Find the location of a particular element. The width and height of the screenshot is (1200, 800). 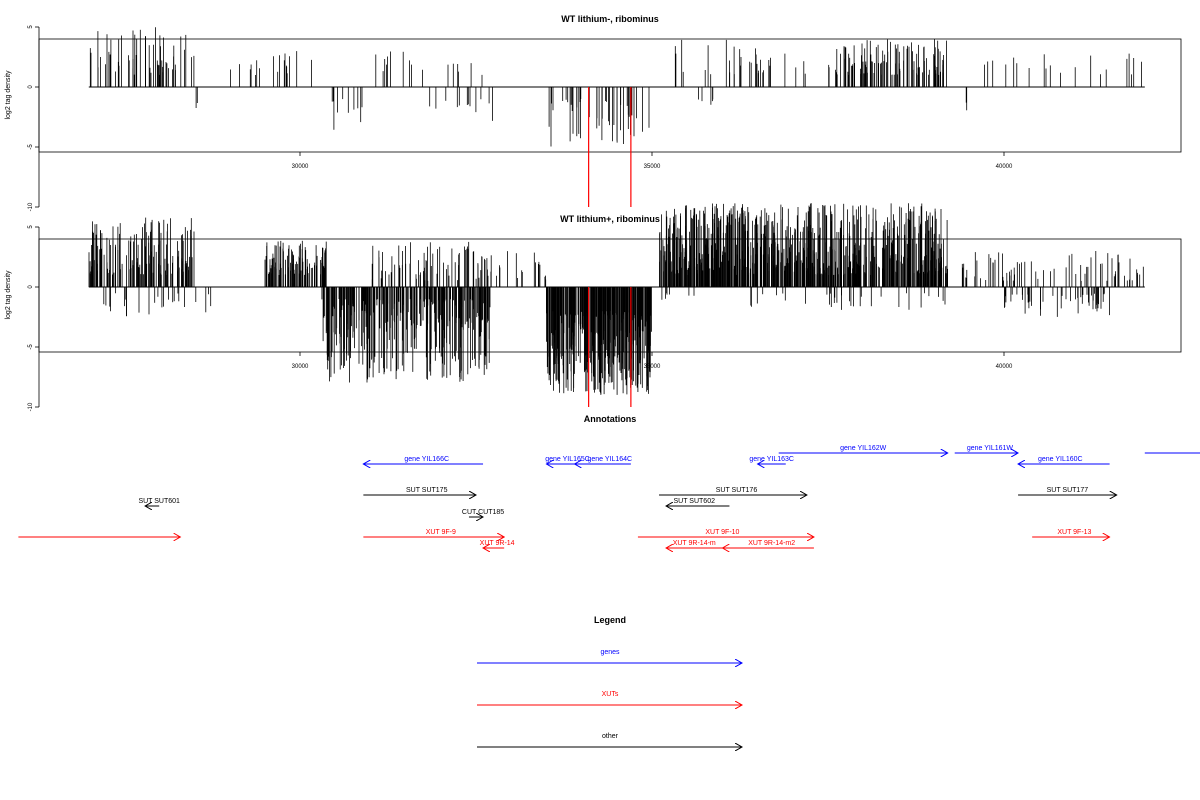

annotation-label-6: gene YIL160C is located at coordinates (1060, 459).